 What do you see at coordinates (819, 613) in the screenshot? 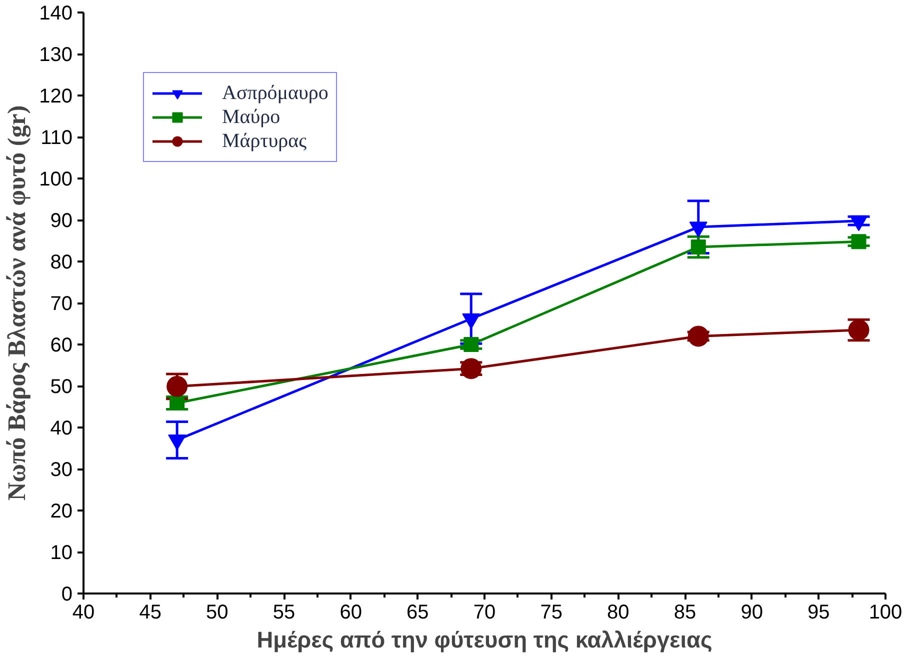
I see `x-tick-label: 95` at bounding box center [819, 613].